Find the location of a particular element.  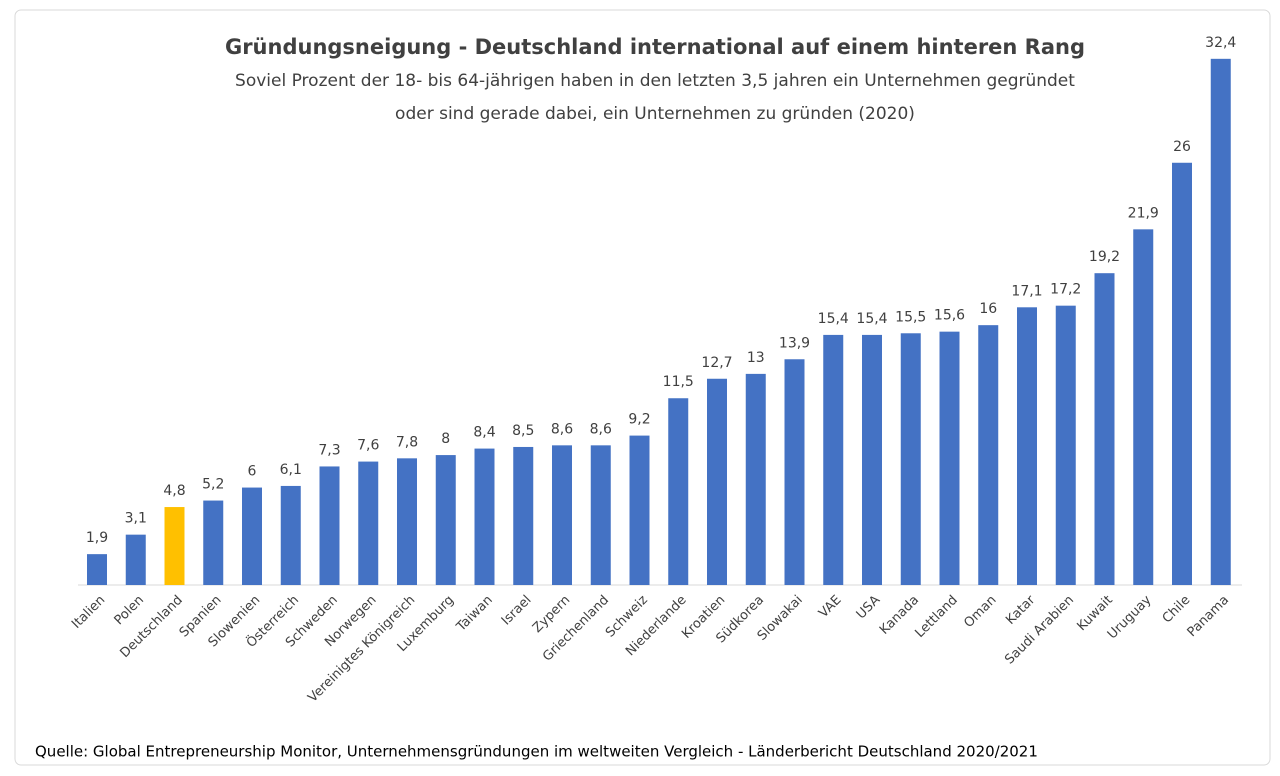

value-label: 7,3 is located at coordinates (329, 450).